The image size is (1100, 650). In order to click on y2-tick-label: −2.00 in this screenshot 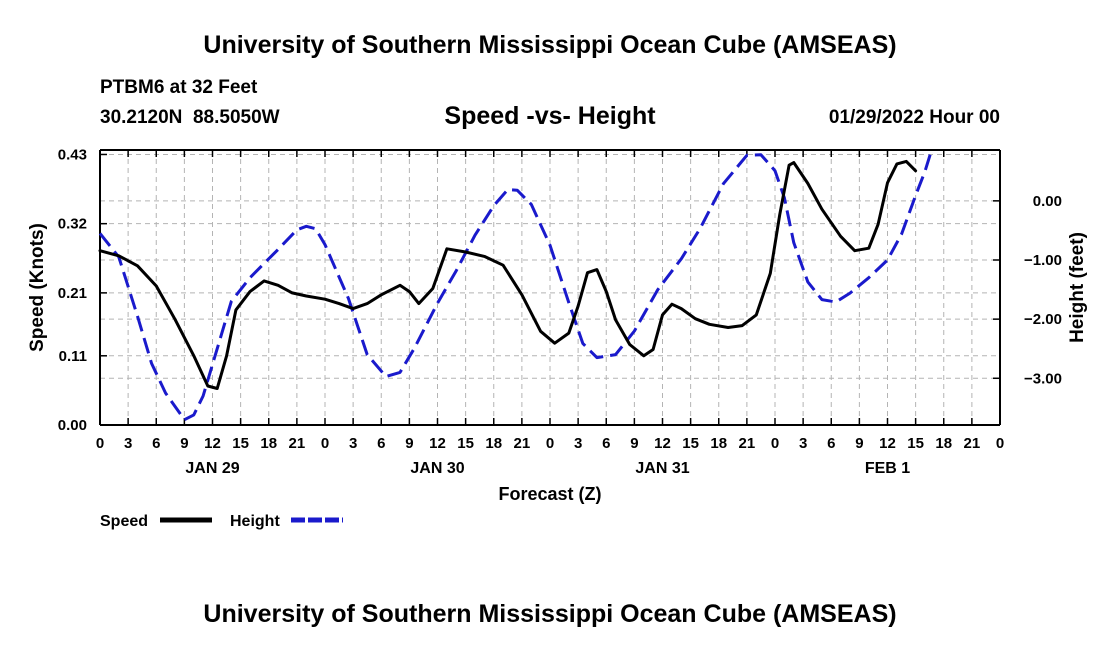, I will do `click(1043, 319)`.